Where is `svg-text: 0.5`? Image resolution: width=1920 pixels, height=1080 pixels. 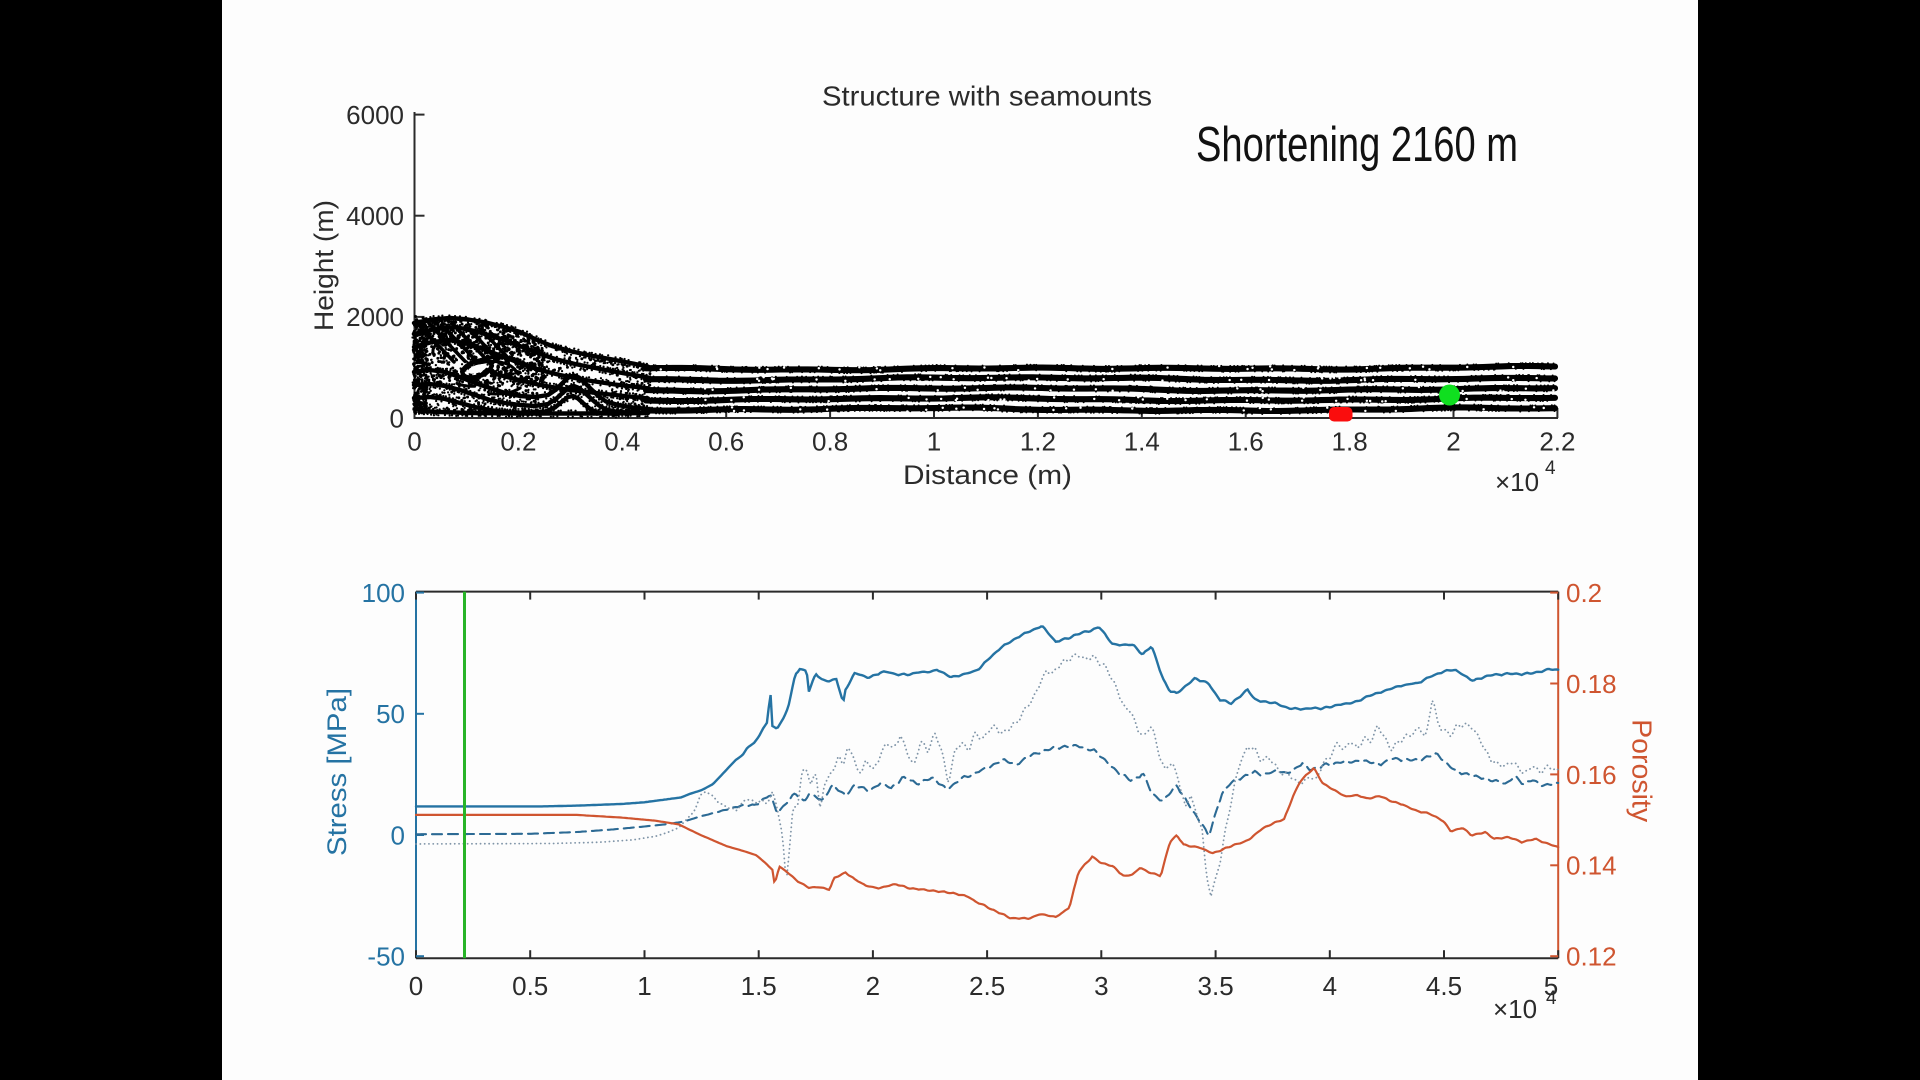
svg-text: 0.5 is located at coordinates (530, 986).